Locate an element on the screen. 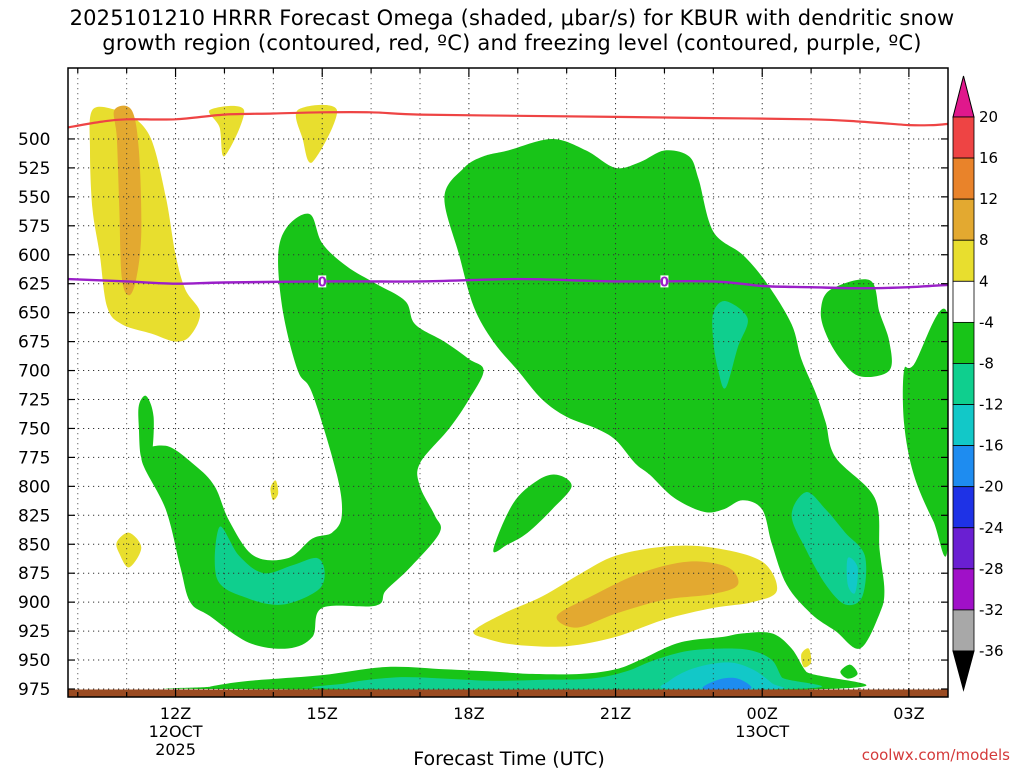  x-tick-year-12Z: 2025 is located at coordinates (175, 749).